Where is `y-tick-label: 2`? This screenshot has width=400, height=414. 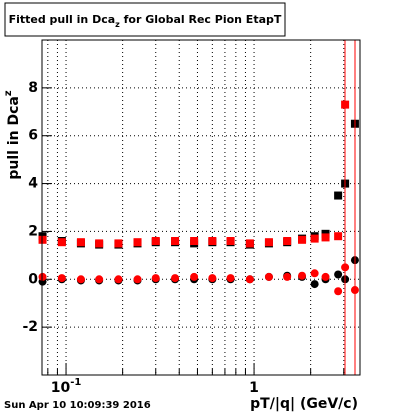
y-tick-label: 2 is located at coordinates (33, 231).